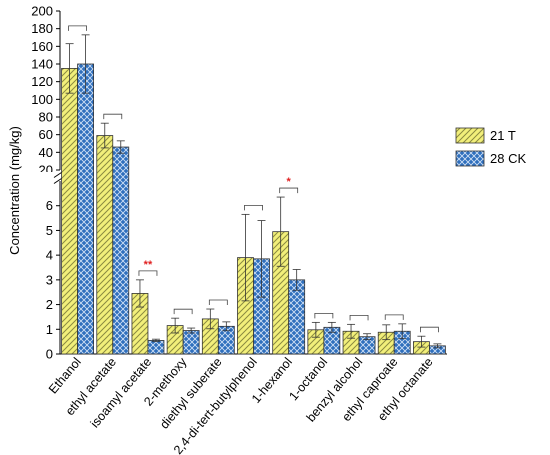 This screenshot has height=455, width=550. What do you see at coordinates (240, 175) in the screenshot?
I see `axis-break-gap` at bounding box center [240, 175].